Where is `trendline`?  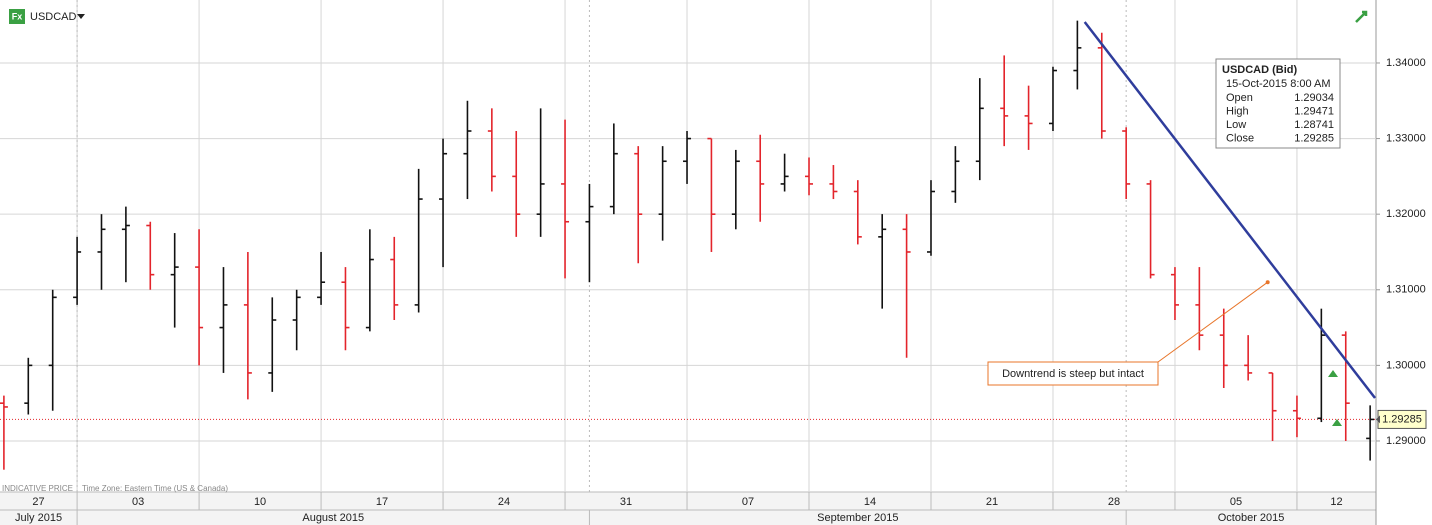 trendline is located at coordinates (1230, 210).